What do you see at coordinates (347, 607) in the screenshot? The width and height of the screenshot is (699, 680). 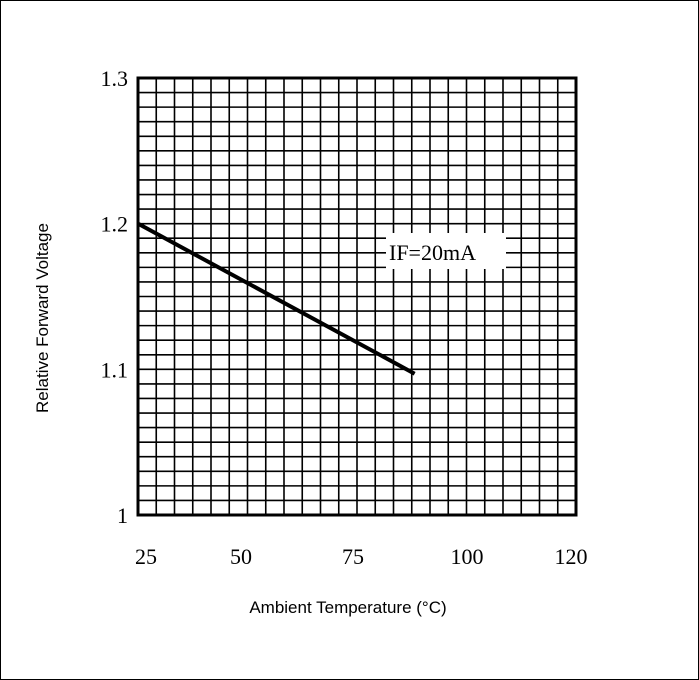 I see `x-axis-title: Ambient Temperature (°C)` at bounding box center [347, 607].